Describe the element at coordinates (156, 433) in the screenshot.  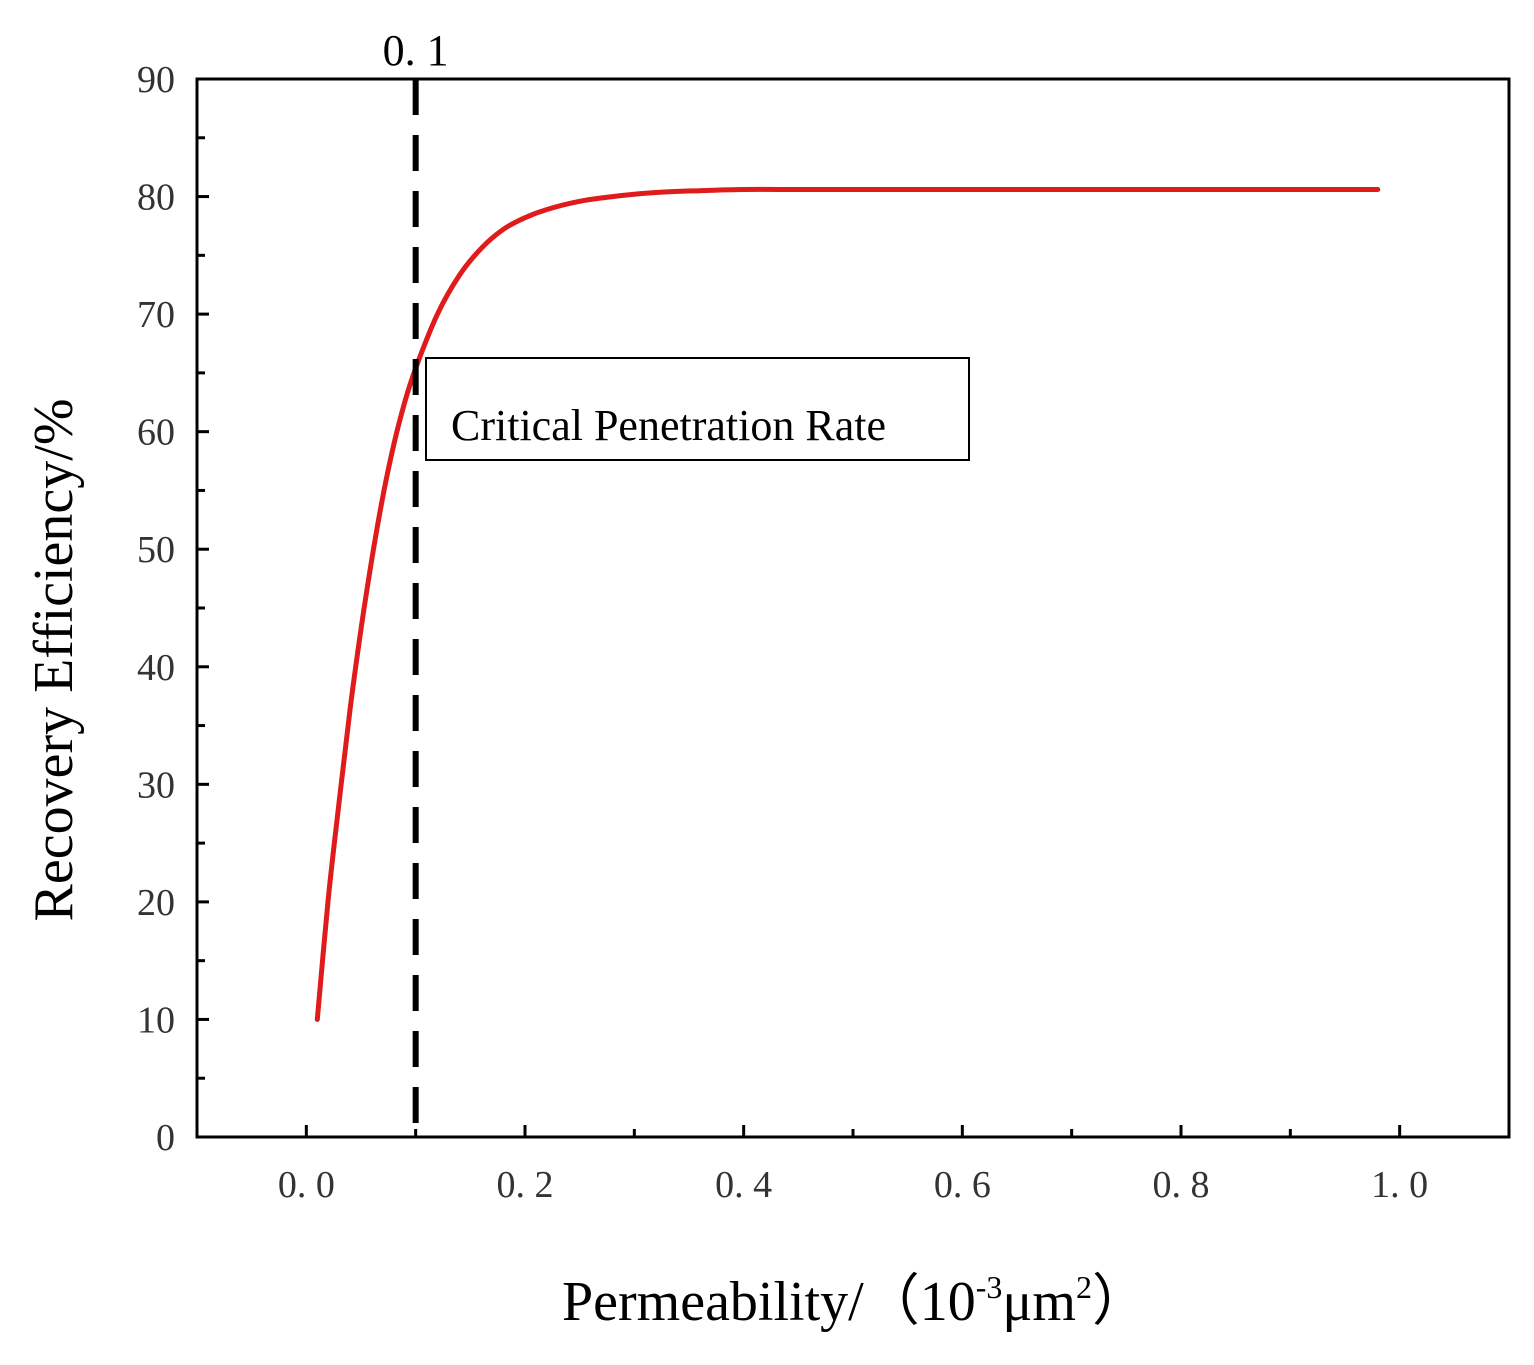
I see `y-tick-label: 60` at that location.